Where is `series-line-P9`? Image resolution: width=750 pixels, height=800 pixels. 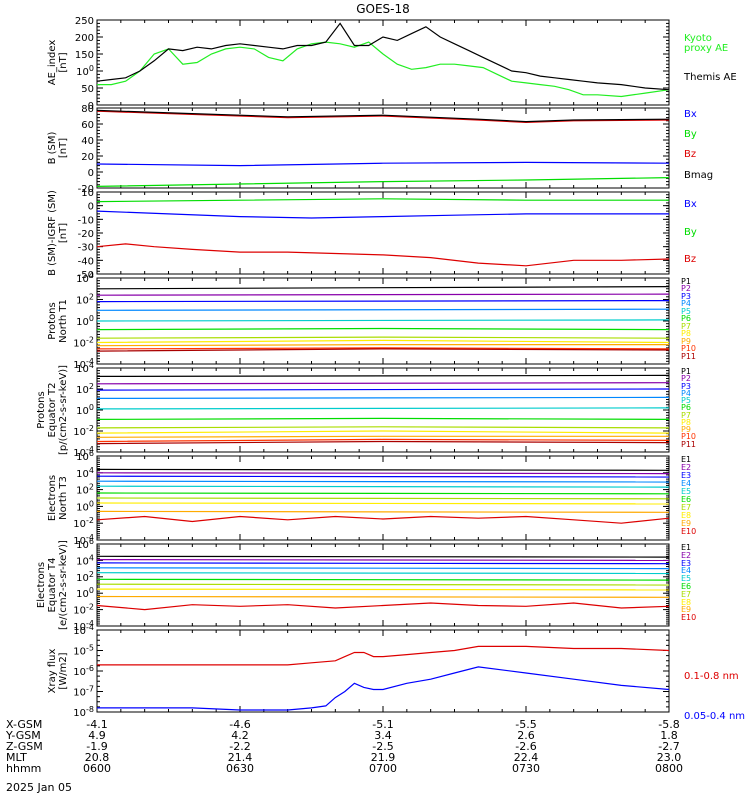
series-line-P9 is located at coordinates (382, 436).